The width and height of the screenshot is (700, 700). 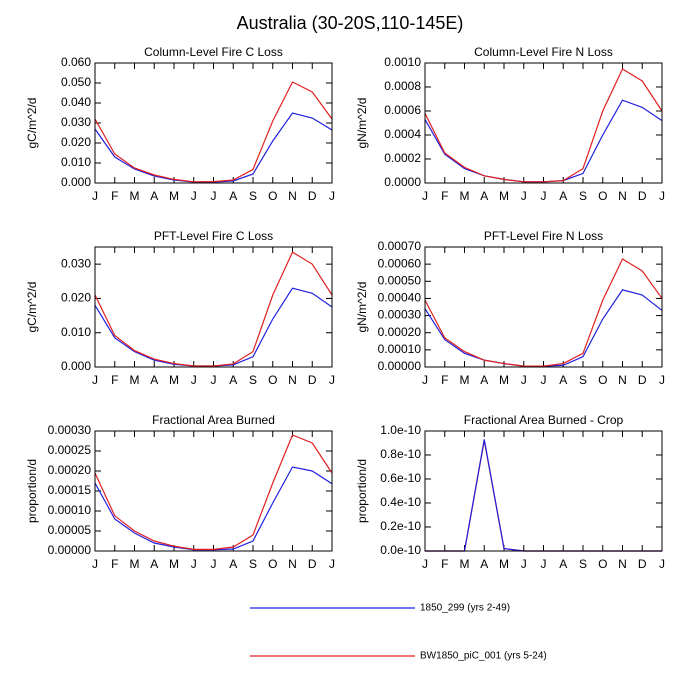 What do you see at coordinates (400, 246) in the screenshot?
I see `y-tick-label: 0.00070` at bounding box center [400, 246].